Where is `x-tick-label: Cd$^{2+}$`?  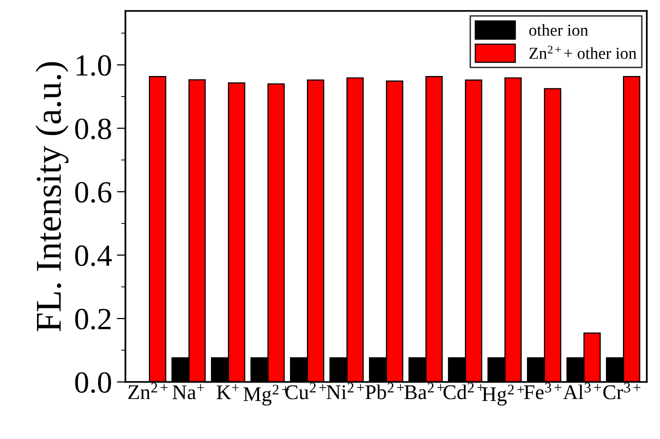
x-tick-label: Cd$^{2+}$ is located at coordinates (464, 391).